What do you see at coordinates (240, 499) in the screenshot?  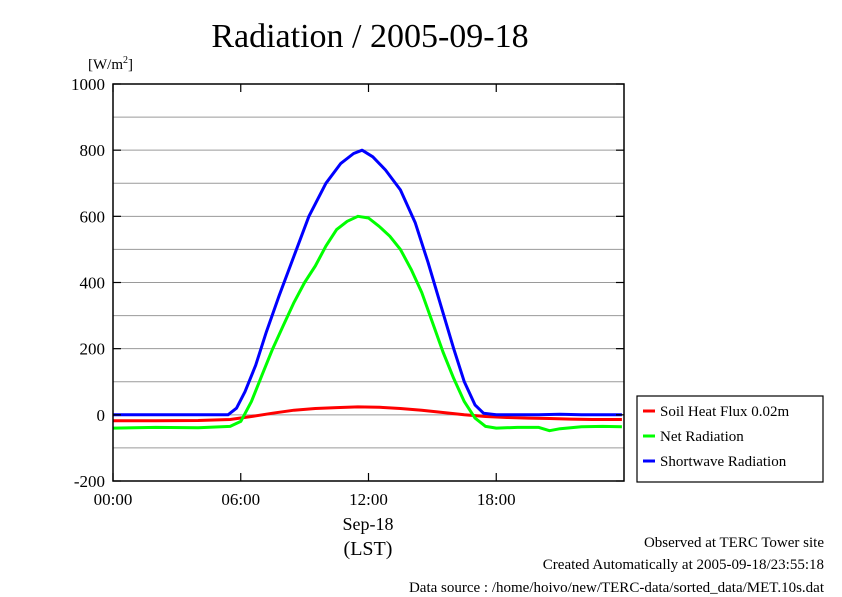 I see `x-tick-label: 06:00` at bounding box center [240, 499].